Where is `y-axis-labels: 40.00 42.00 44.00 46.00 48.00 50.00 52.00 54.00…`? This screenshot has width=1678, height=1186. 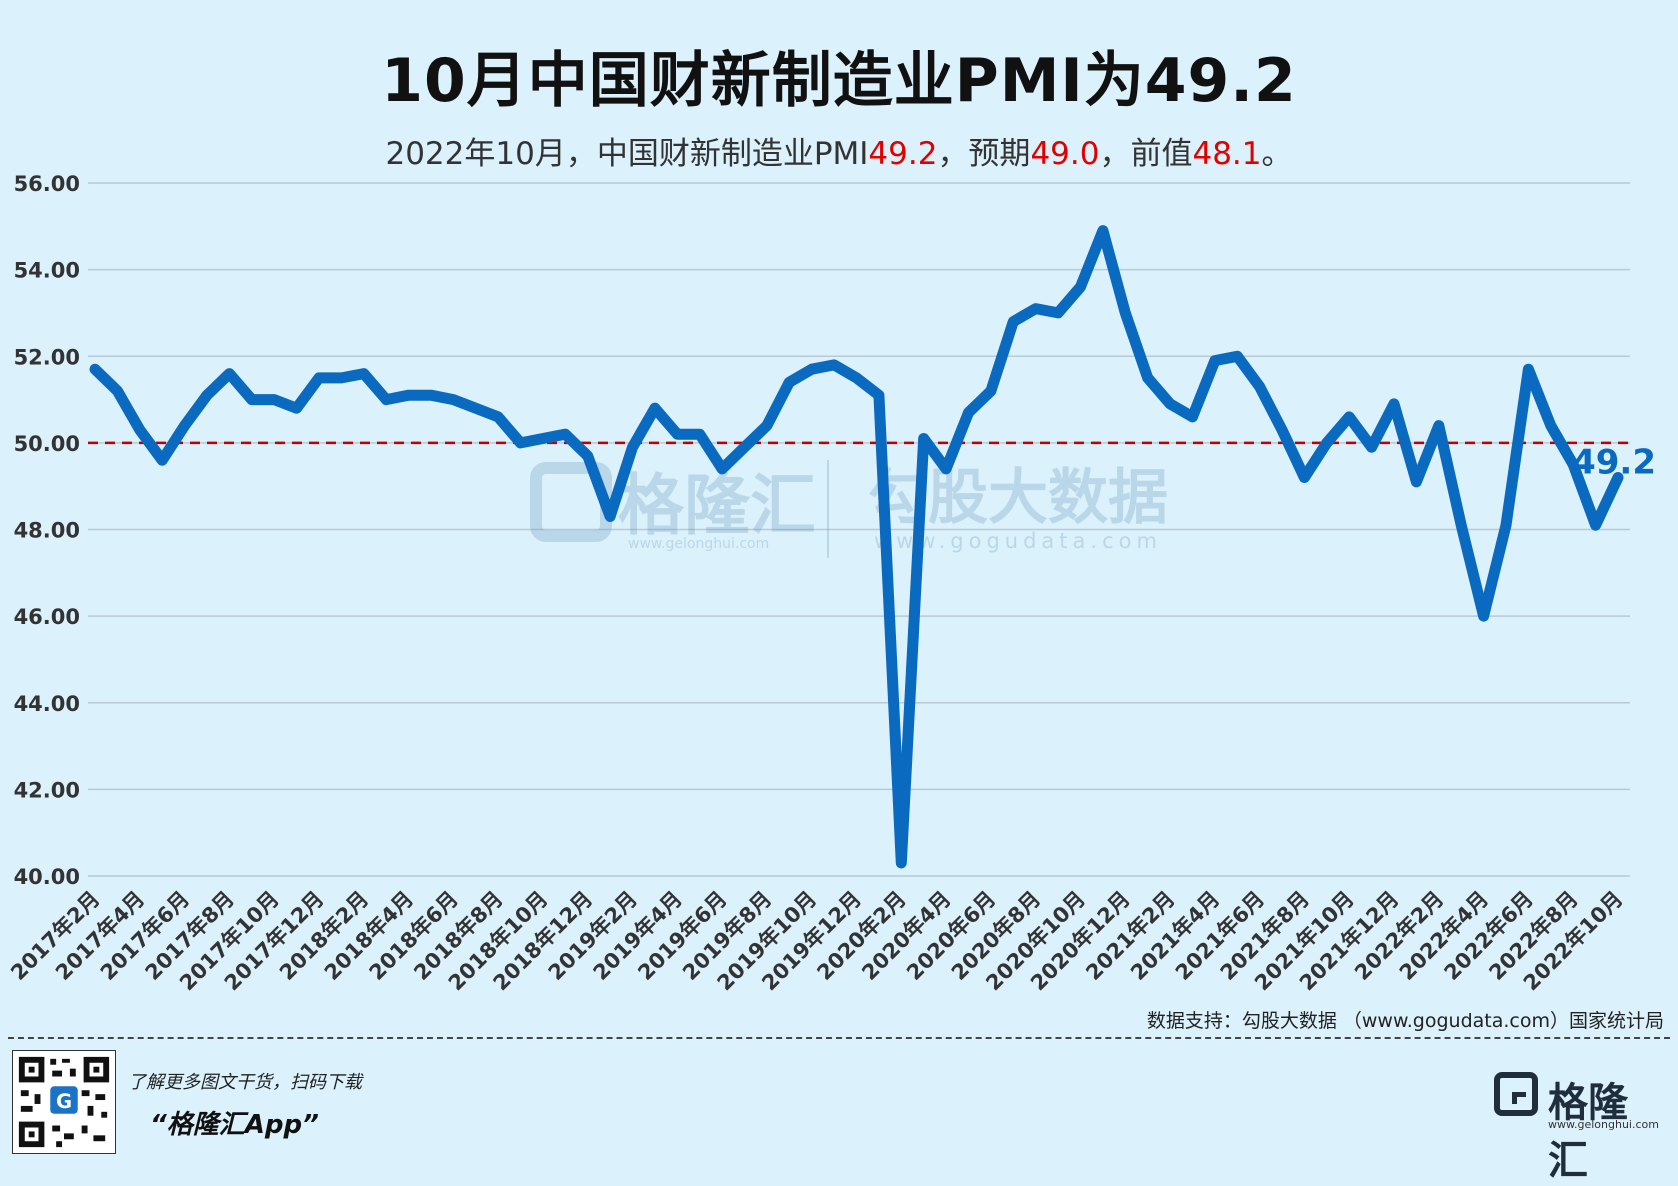
y-axis-labels: 40.00 42.00 44.00 46.00 48.00 50.00 52.00 54.00… is located at coordinates (47, 530).